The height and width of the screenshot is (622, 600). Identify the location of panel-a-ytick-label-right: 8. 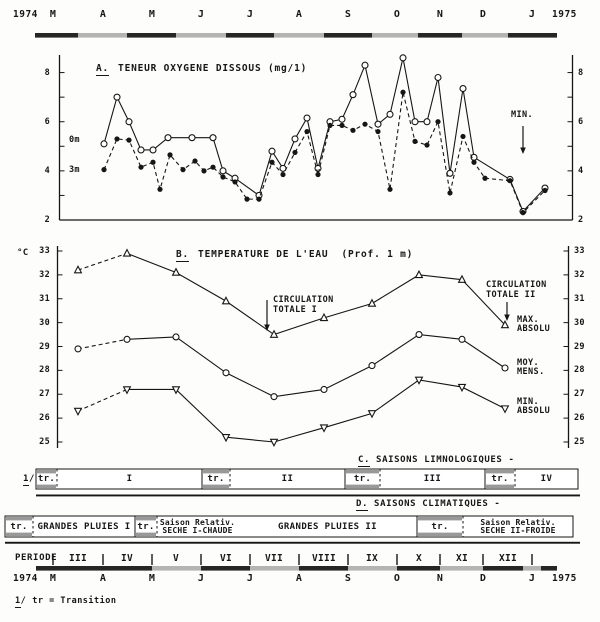
(581, 72).